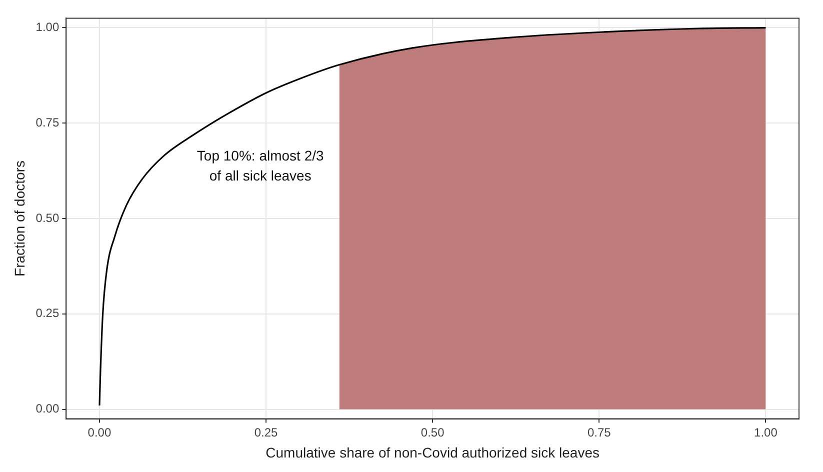 The height and width of the screenshot is (472, 823). What do you see at coordinates (432, 432) in the screenshot?
I see `x-tick-label: 0.50` at bounding box center [432, 432].